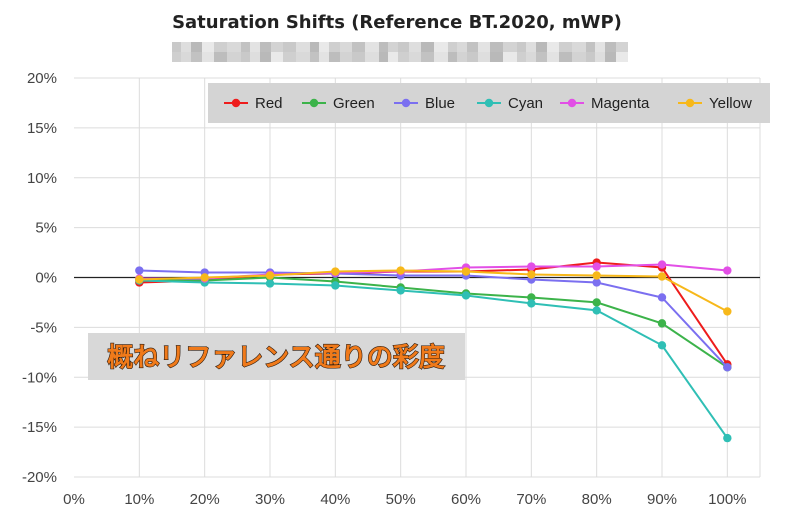 The width and height of the screenshot is (795, 530). I want to click on x-tick-label: 80%, so click(597, 499).